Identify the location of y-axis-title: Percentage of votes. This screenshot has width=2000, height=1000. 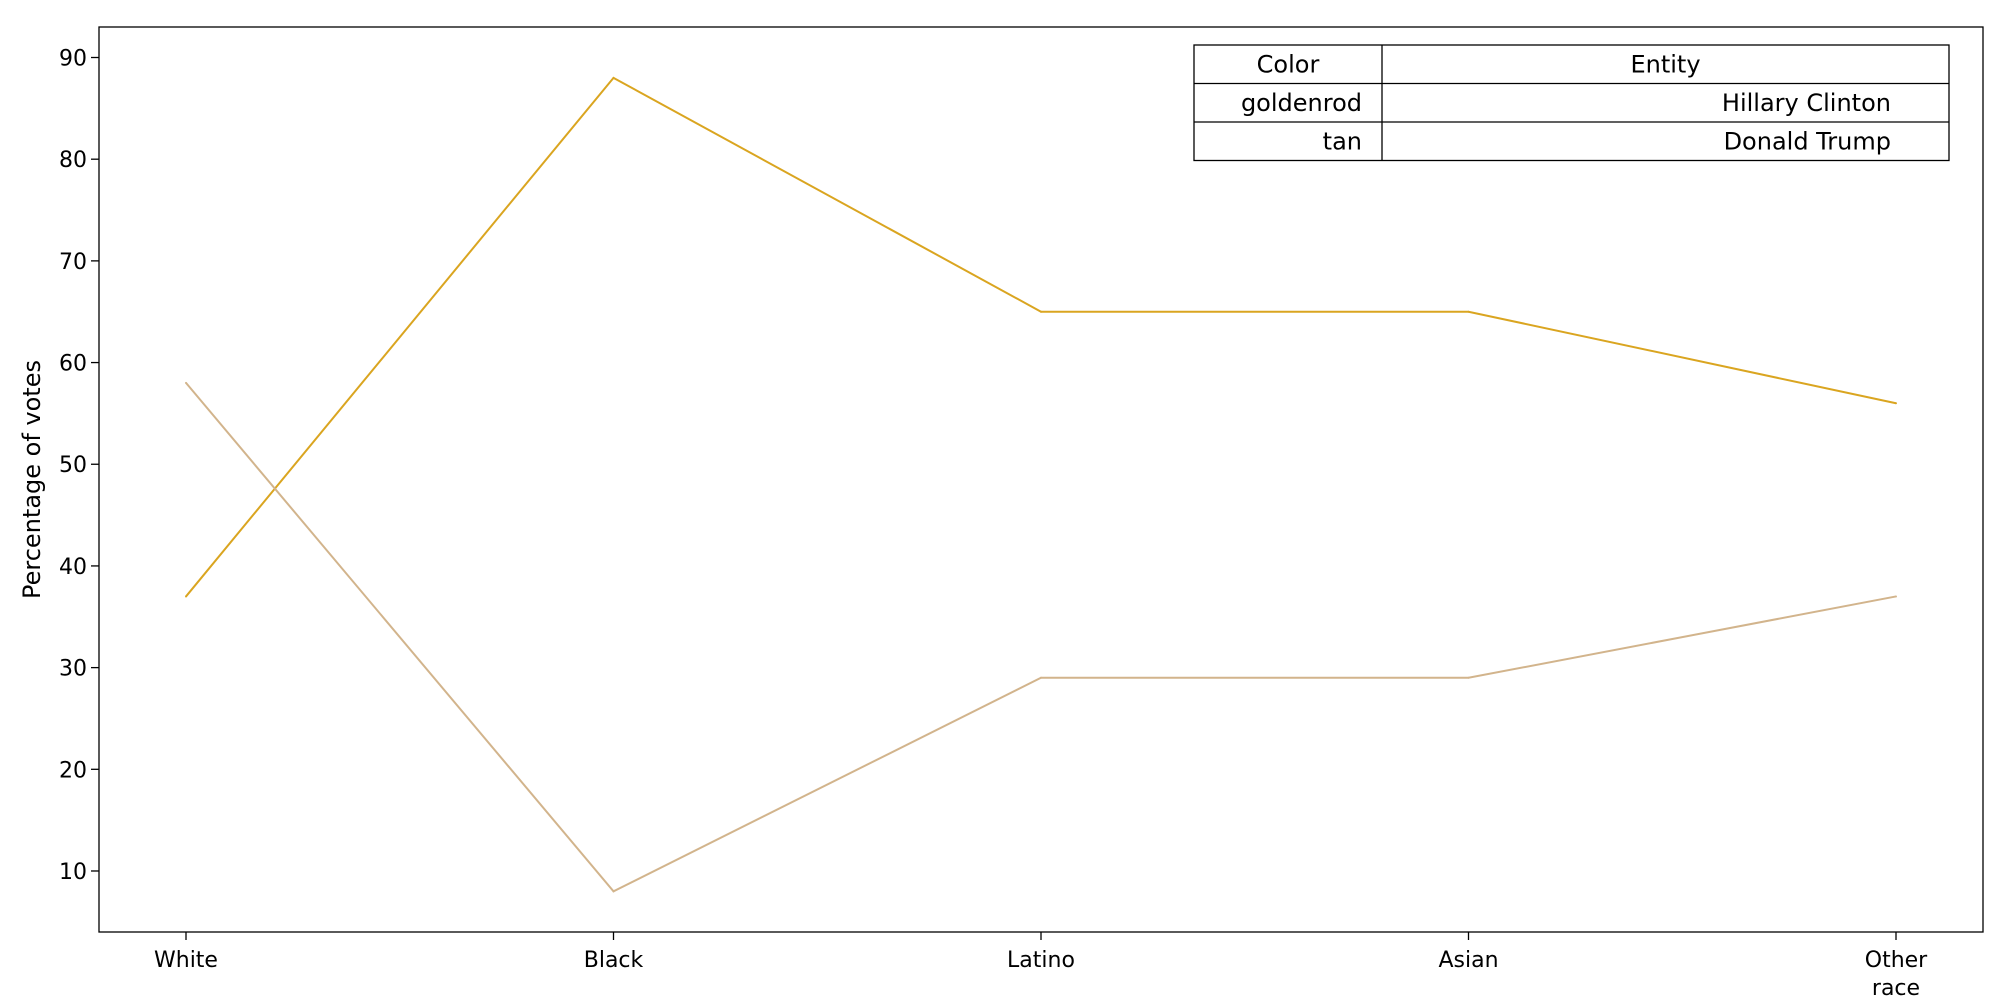
(32, 479).